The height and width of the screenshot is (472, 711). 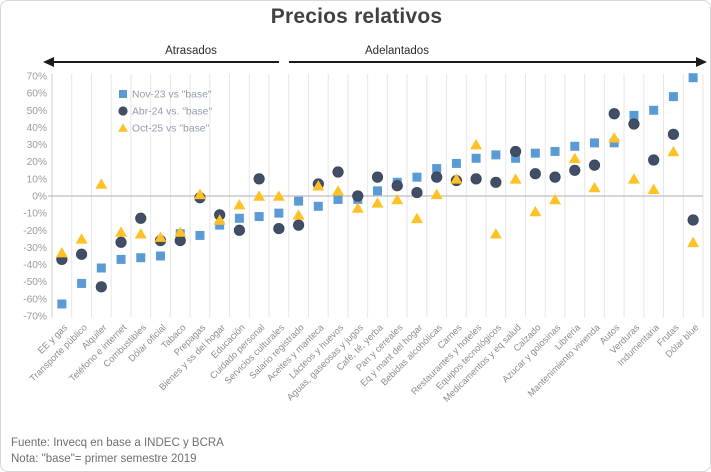 What do you see at coordinates (35, 299) in the screenshot?
I see `y-tick-label: -60%` at bounding box center [35, 299].